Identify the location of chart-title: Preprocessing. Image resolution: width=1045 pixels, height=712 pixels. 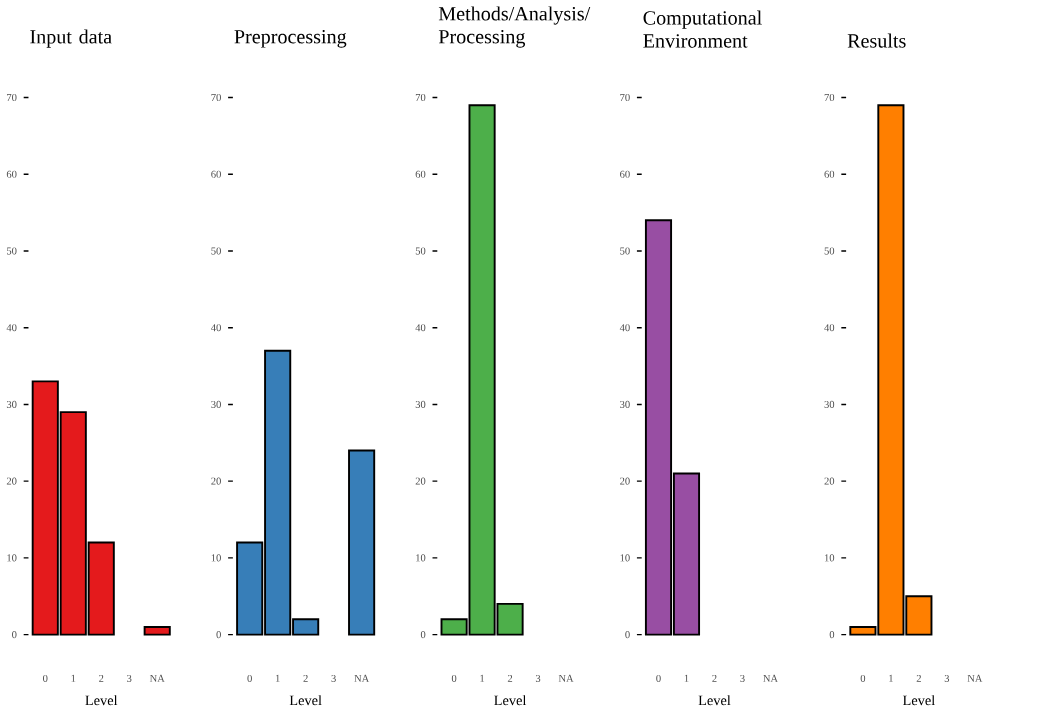
(290, 39).